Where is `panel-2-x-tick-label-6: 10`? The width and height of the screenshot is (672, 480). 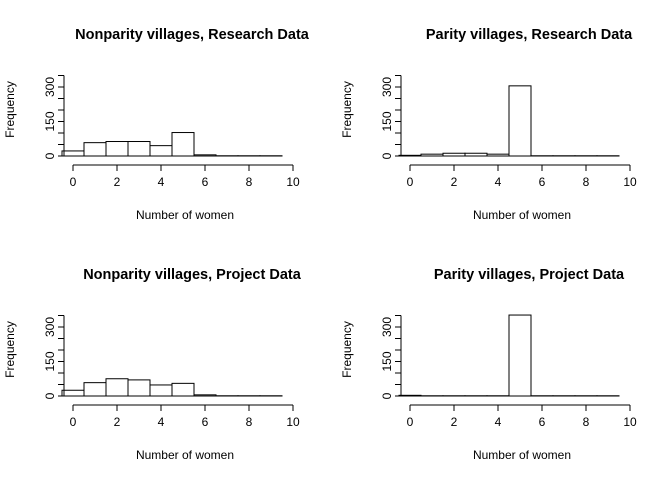 panel-2-x-tick-label-6: 10 is located at coordinates (630, 182).